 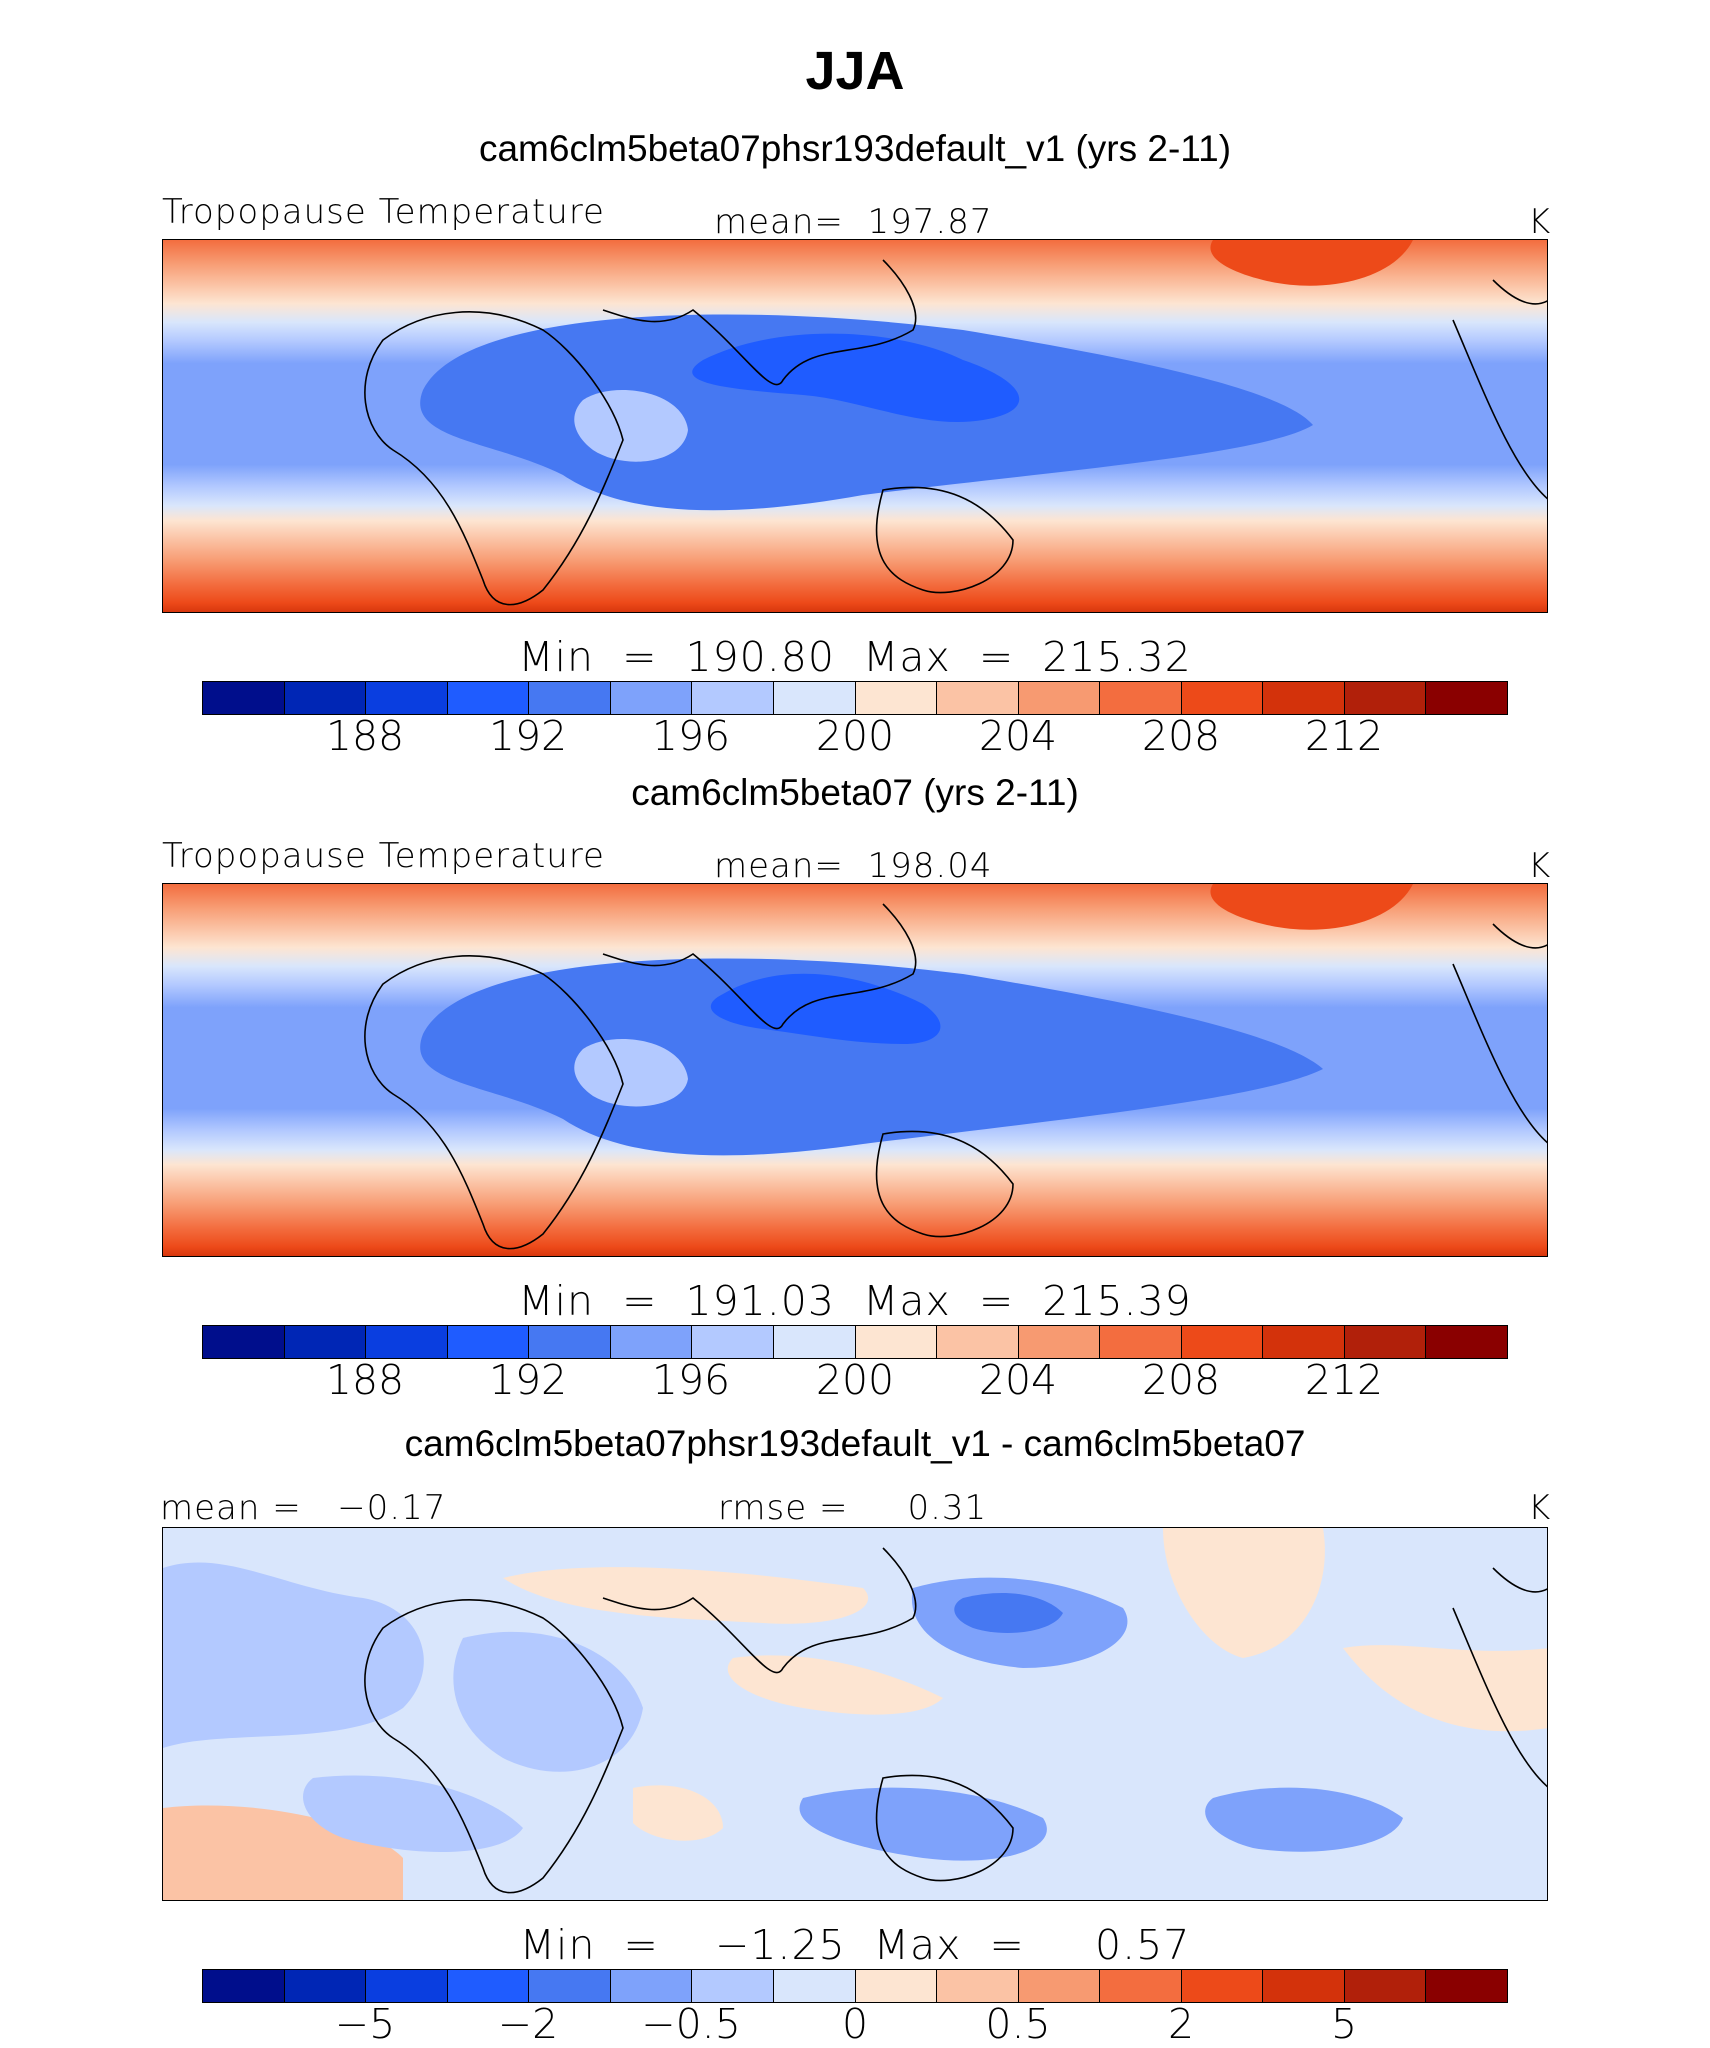 What do you see at coordinates (855, 1301) in the screenshot?
I see `panel-2-minmax: Min = 191.03 Max = 215.39` at bounding box center [855, 1301].